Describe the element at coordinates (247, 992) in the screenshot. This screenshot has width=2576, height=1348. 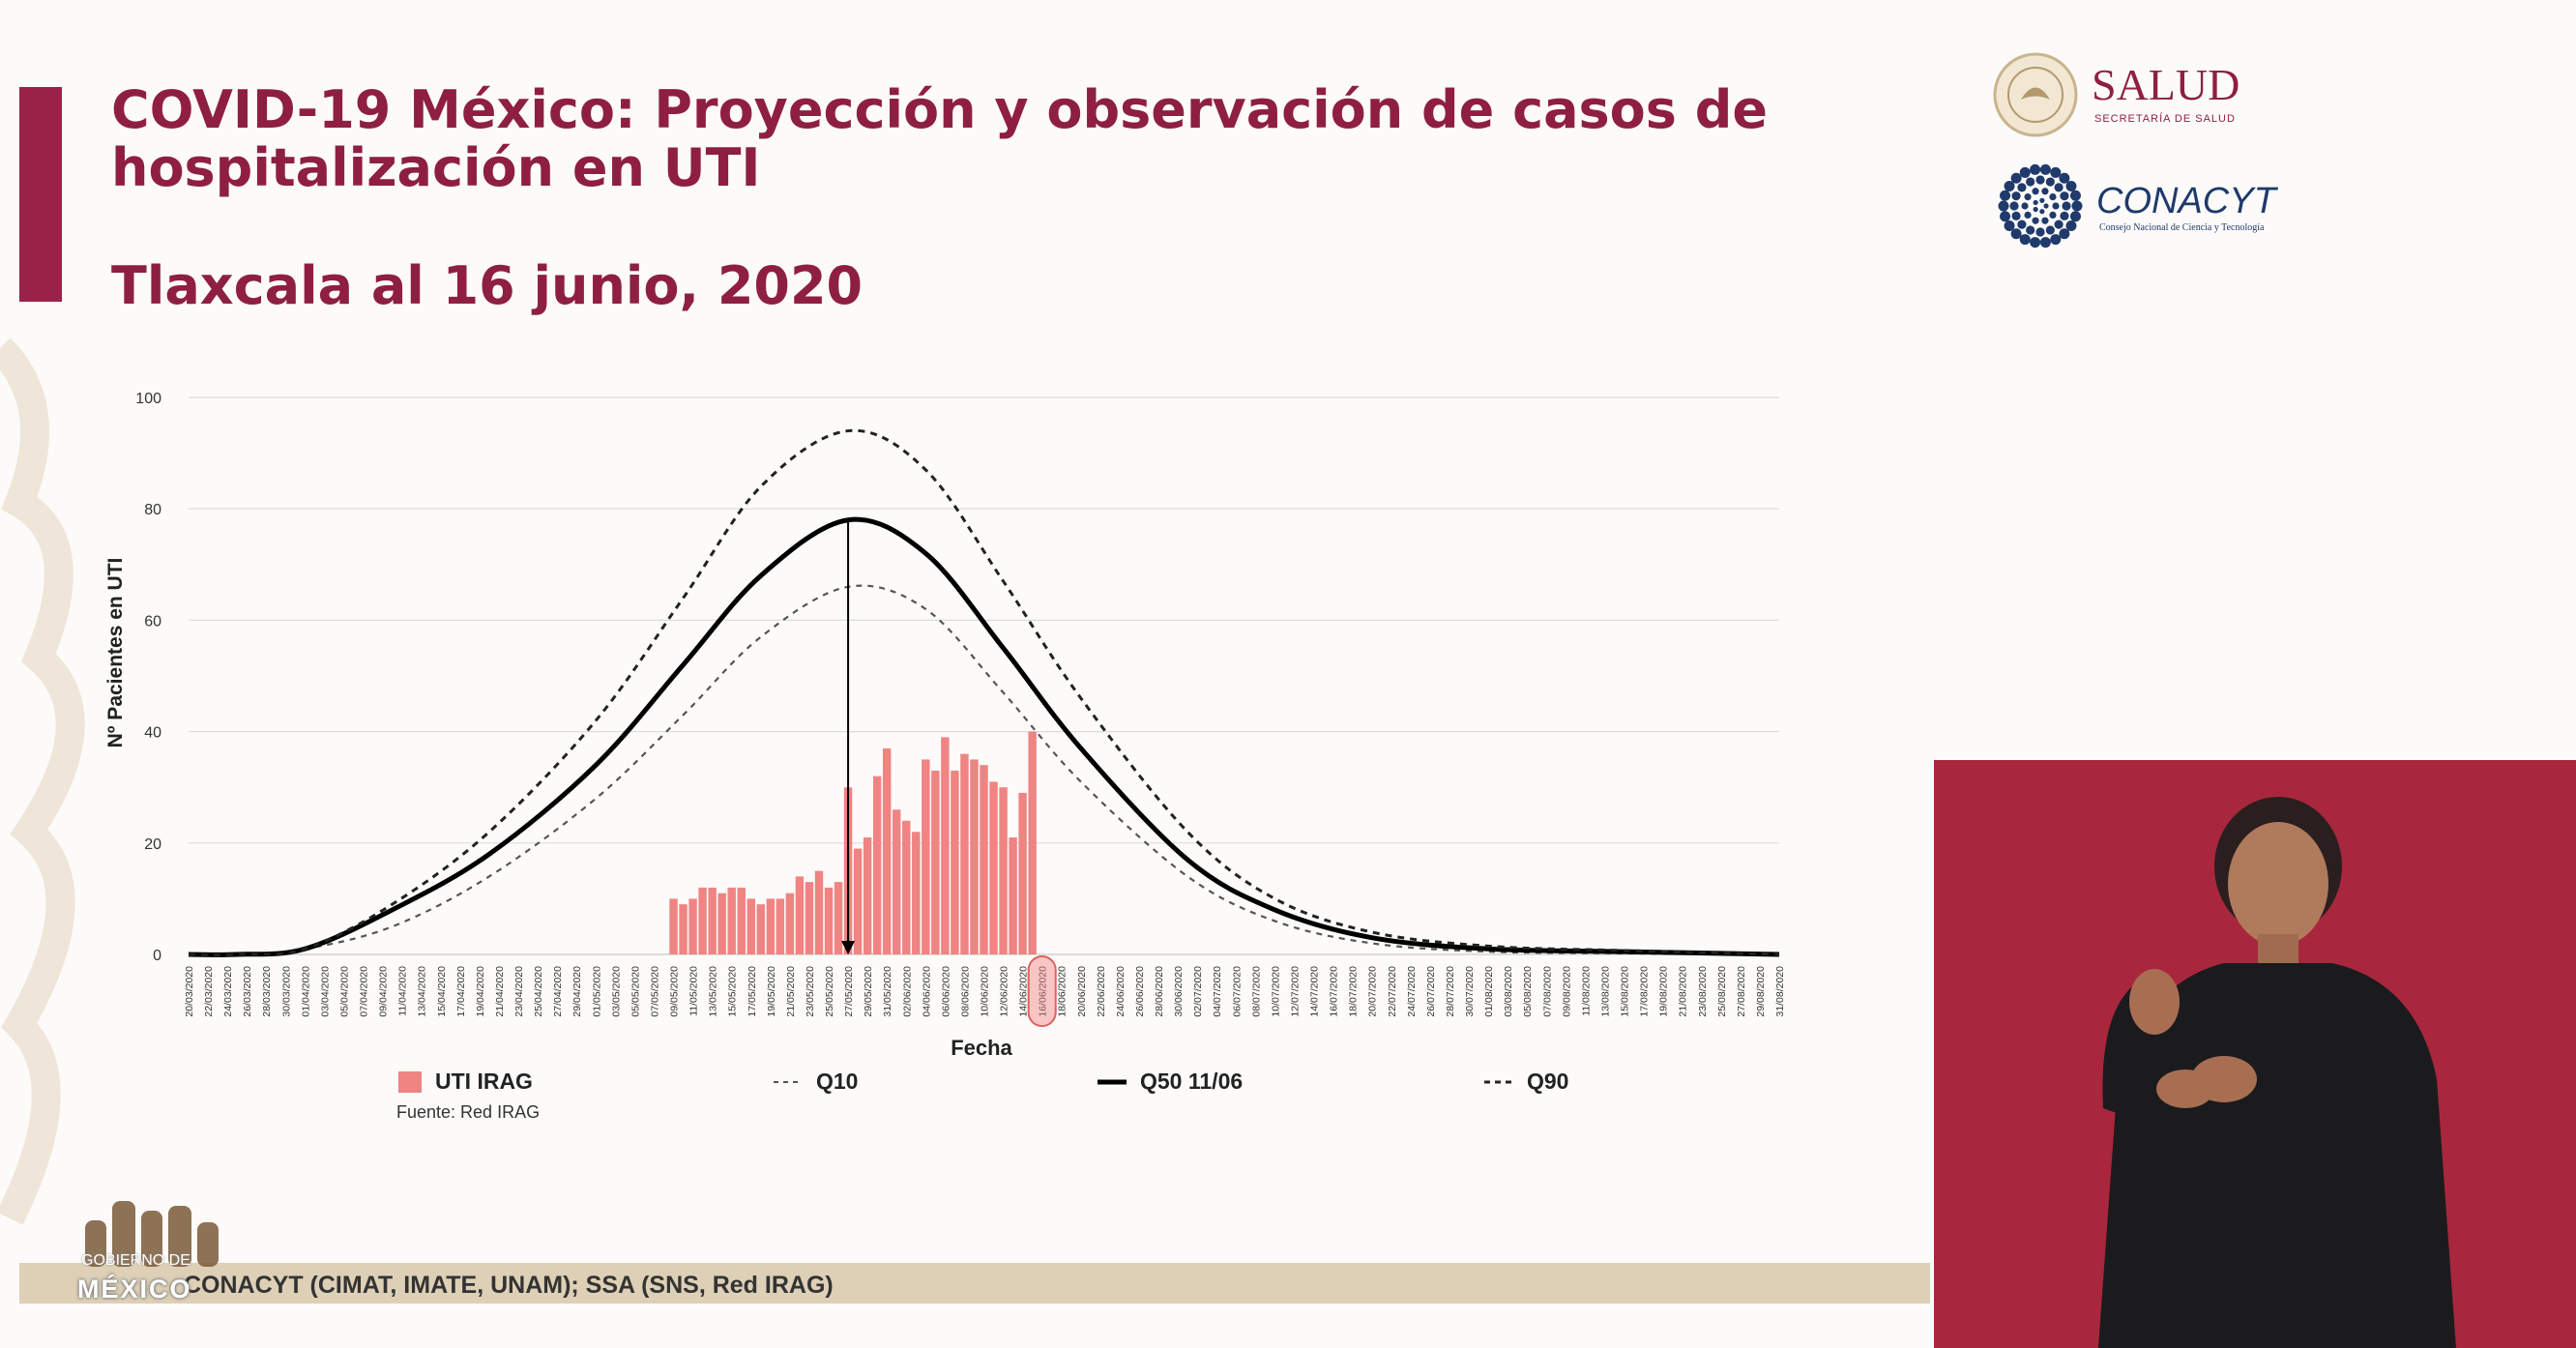
I see `x-tick-label: 26/03/2020` at that location.